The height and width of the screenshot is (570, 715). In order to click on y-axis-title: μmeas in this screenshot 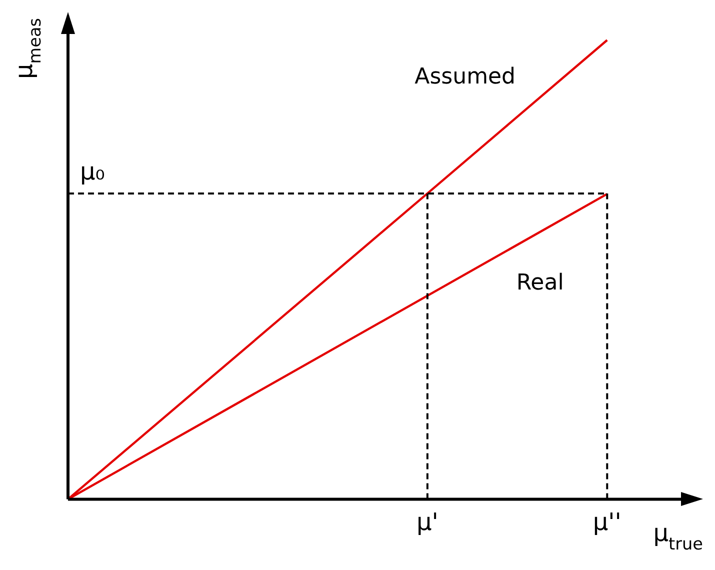, I will do `click(27, 48)`.